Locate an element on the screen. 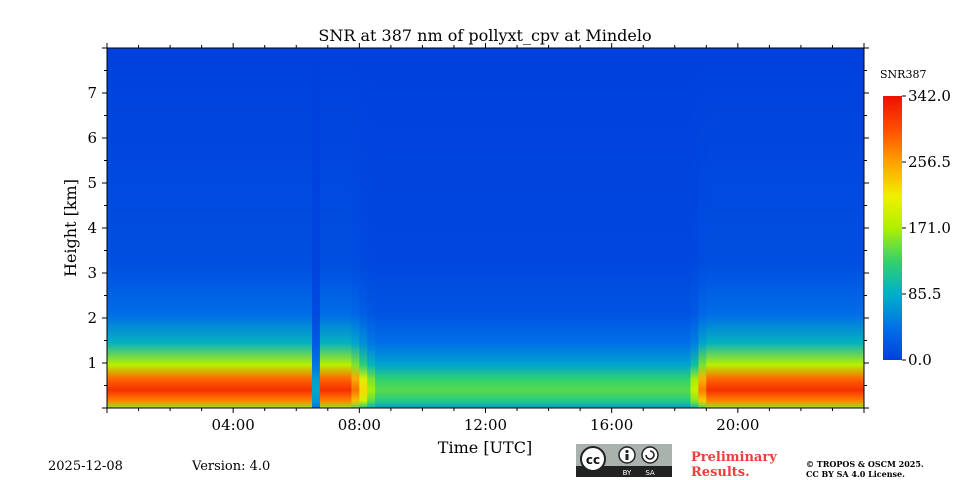  colorbar-tick-label: 0.0 is located at coordinates (920, 360).